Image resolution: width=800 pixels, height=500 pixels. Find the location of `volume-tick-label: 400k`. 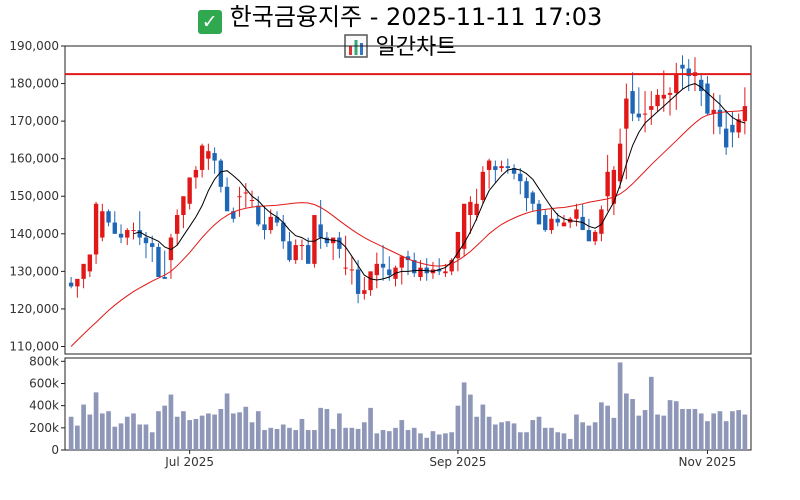

volume-tick-label: 400k is located at coordinates (44, 406).